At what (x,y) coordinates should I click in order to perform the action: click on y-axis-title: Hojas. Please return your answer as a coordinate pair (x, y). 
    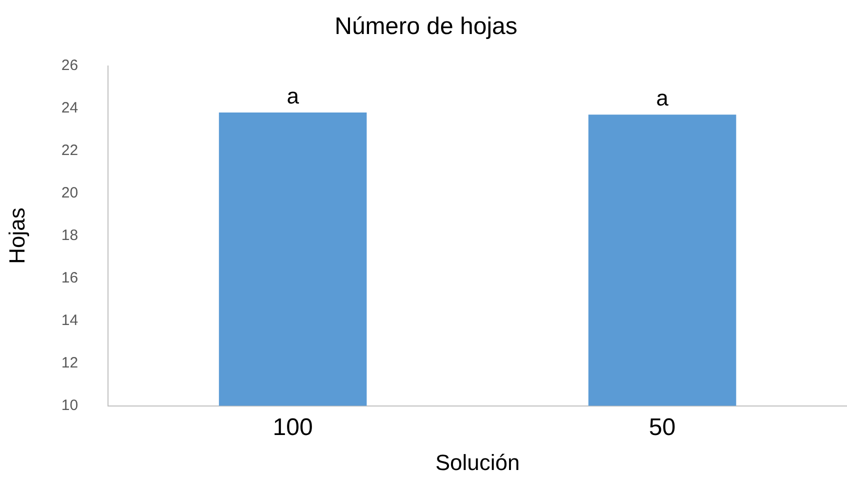
    Looking at the image, I should click on (17, 236).